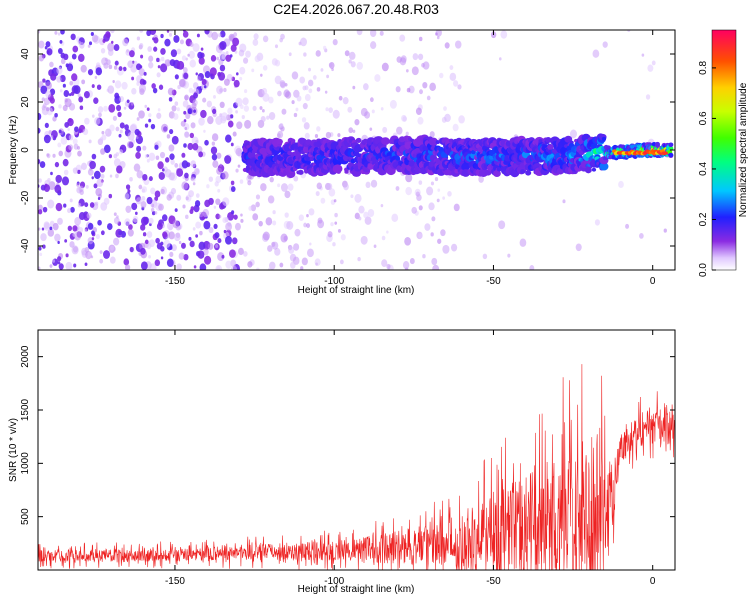  What do you see at coordinates (665, 153) in the screenshot?
I see `signal-peak-cell` at bounding box center [665, 153].